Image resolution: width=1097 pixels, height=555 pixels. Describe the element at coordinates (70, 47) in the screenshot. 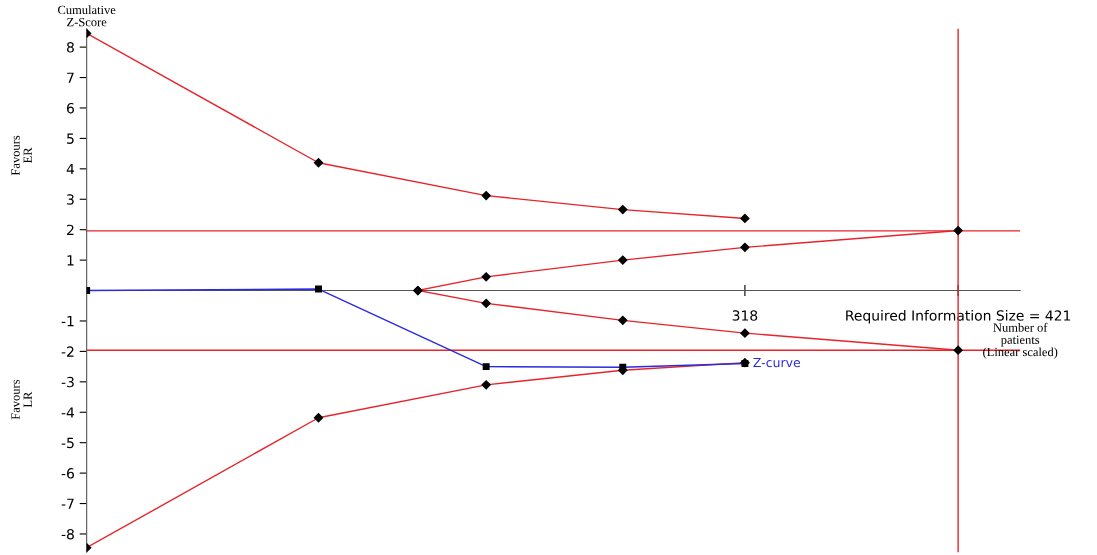

I see `y-tick-label: 8` at that location.